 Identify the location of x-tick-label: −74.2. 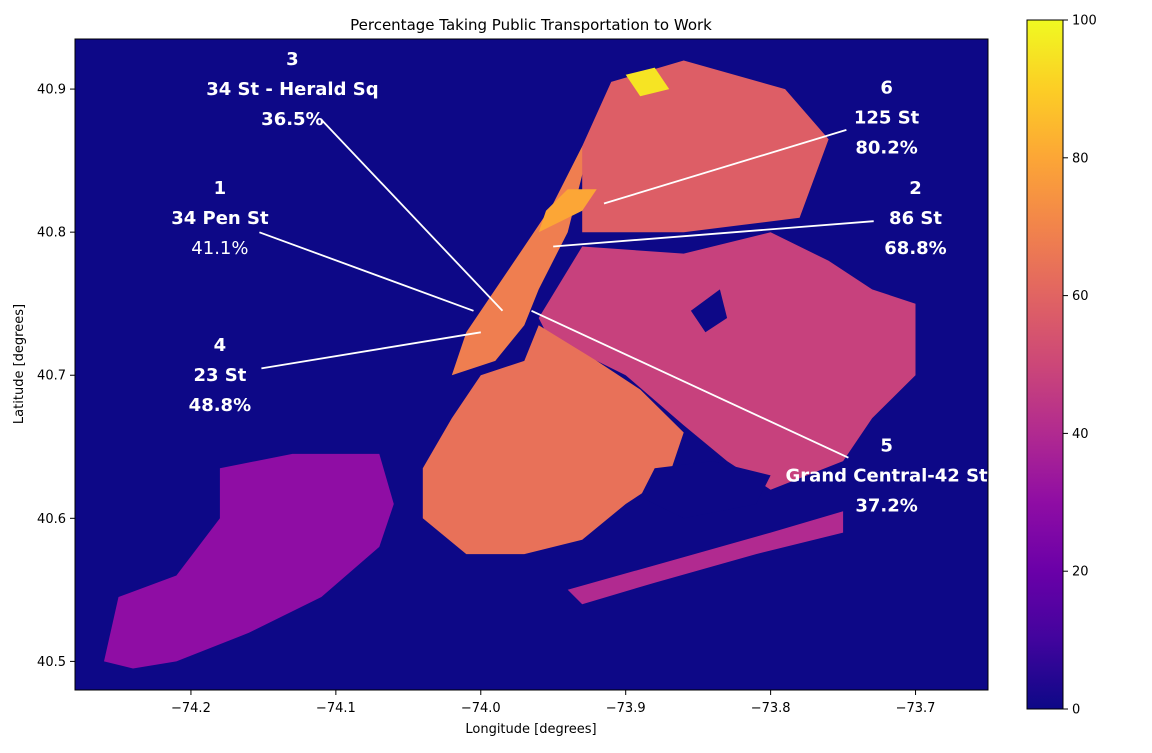
(191, 708).